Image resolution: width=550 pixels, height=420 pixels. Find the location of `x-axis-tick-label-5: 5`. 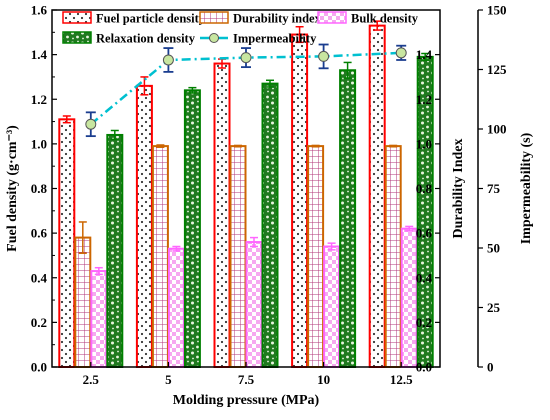

x-axis-tick-label-5: 5 is located at coordinates (168, 379).